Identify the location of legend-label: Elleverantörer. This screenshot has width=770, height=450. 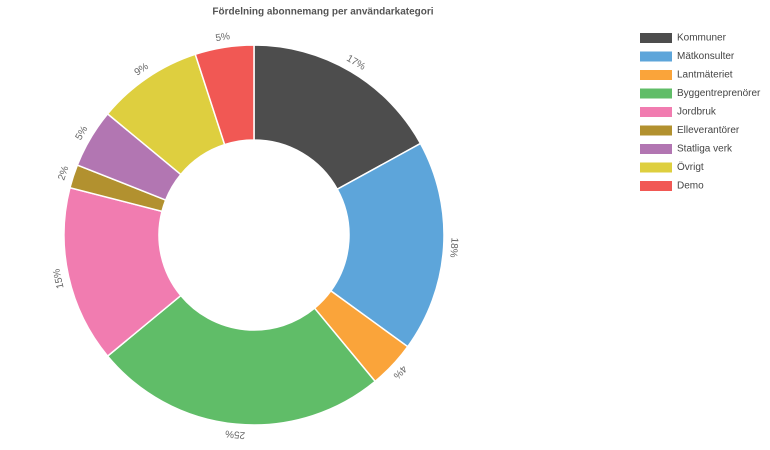
(708, 130).